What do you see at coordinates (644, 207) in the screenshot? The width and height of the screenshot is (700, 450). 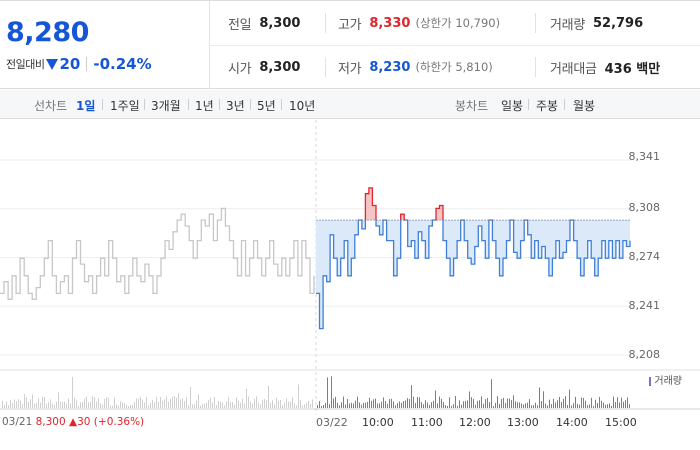 I see `y-tick-label: 8,308` at bounding box center [644, 207].